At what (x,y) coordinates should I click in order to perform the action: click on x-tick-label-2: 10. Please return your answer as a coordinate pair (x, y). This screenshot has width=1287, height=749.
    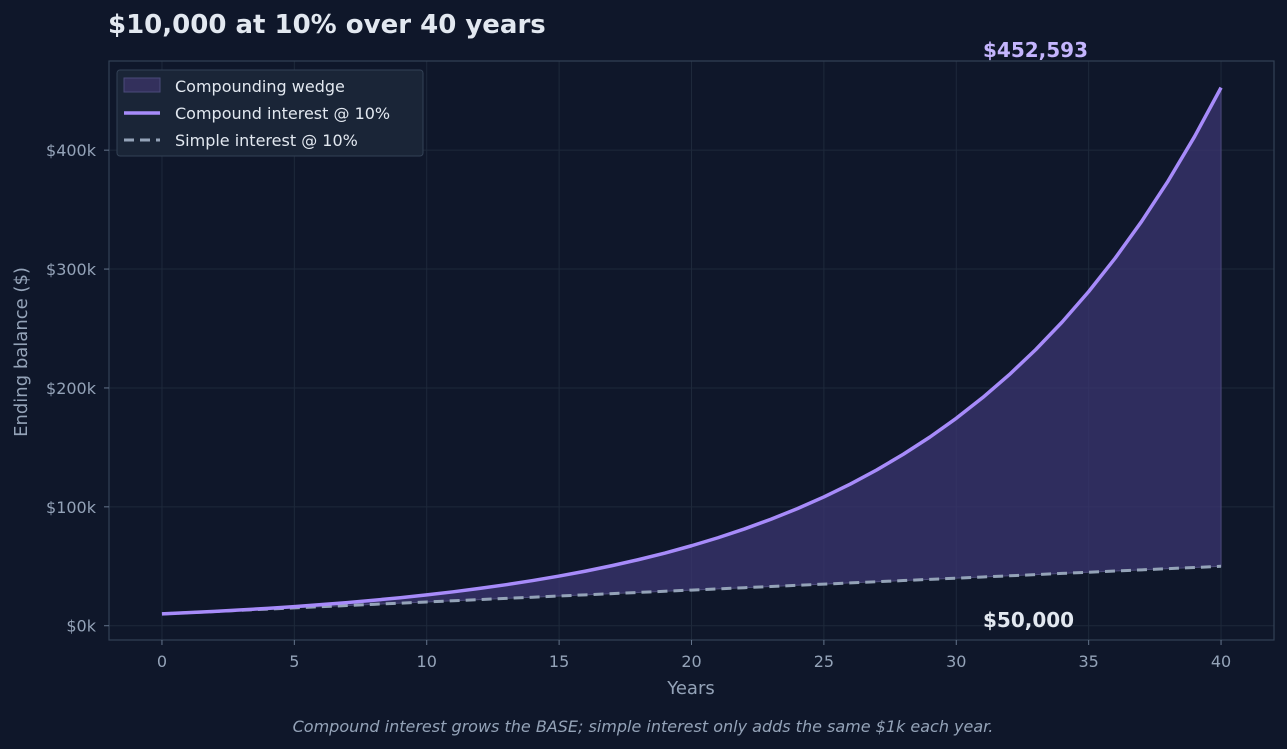
    Looking at the image, I should click on (427, 661).